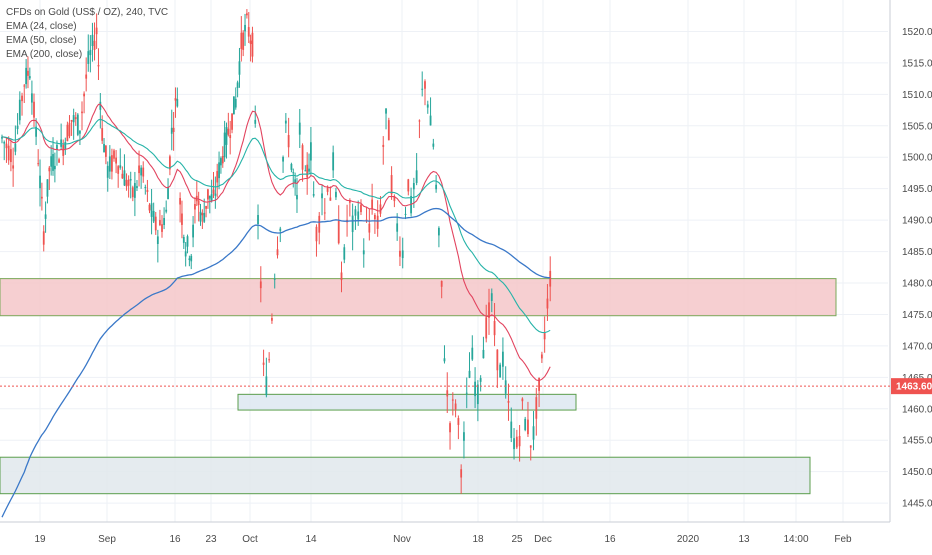 This screenshot has height=555, width=932. I want to click on x-tick-label: 23, so click(211, 539).